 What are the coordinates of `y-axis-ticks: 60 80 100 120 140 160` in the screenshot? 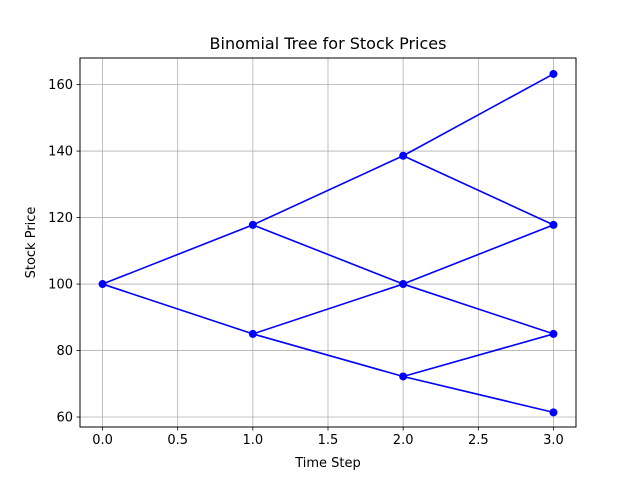 It's located at (64, 252).